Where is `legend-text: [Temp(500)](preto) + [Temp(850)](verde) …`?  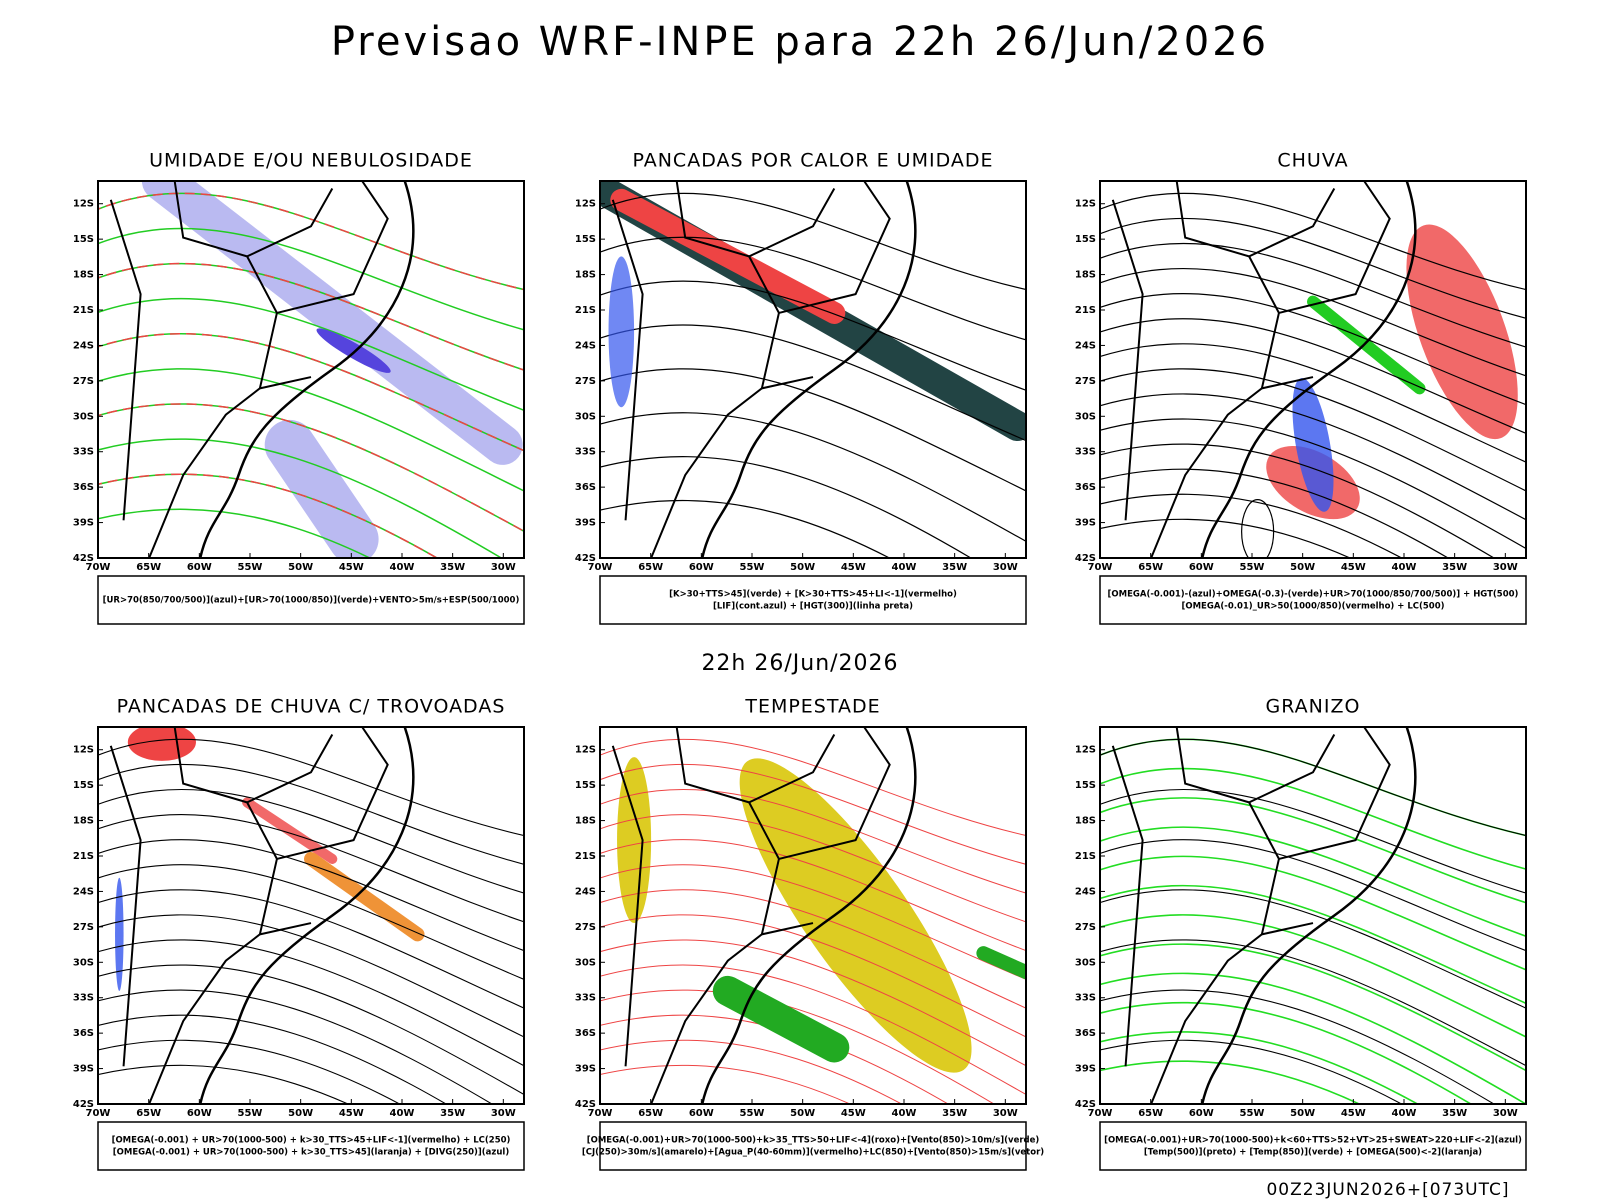
legend-text: [Temp(500)](preto) + [Temp(850)](verde) … is located at coordinates (1313, 1153).